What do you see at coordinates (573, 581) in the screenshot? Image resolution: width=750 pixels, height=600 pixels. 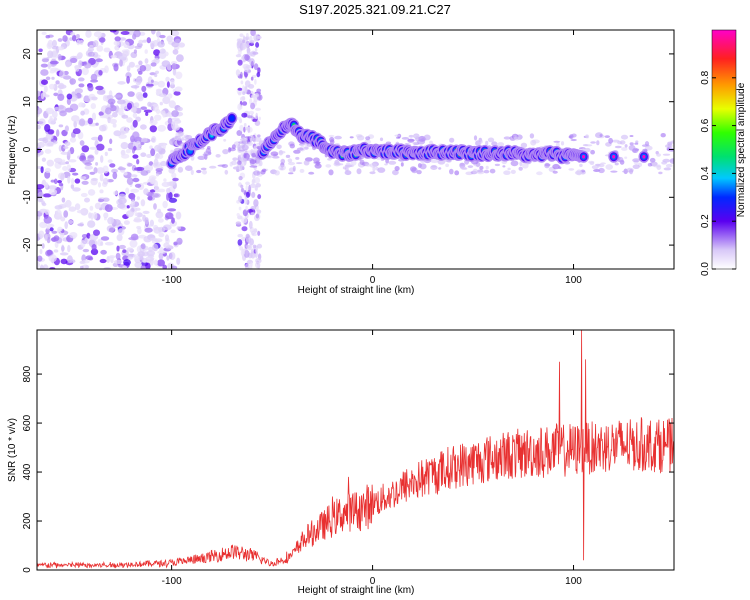 I see `snr-x-tick-label: 100` at bounding box center [573, 581].